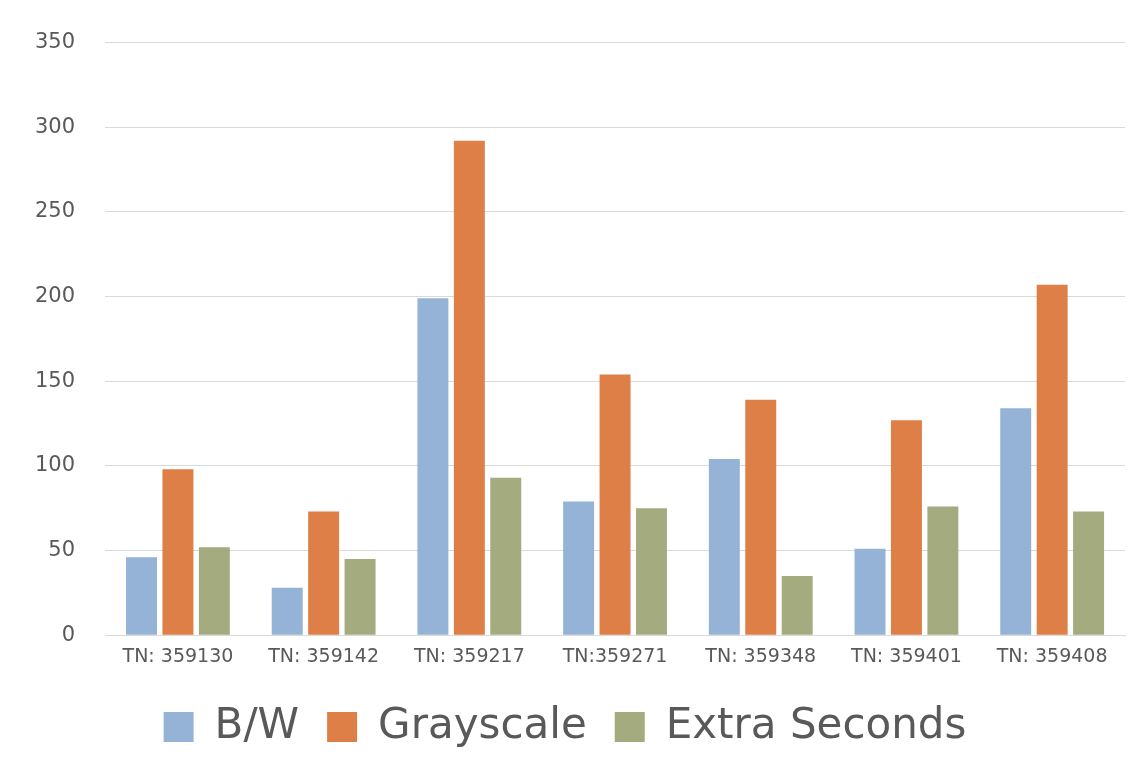  Describe the element at coordinates (55, 210) in the screenshot. I see `y-tick-label: 250` at that location.